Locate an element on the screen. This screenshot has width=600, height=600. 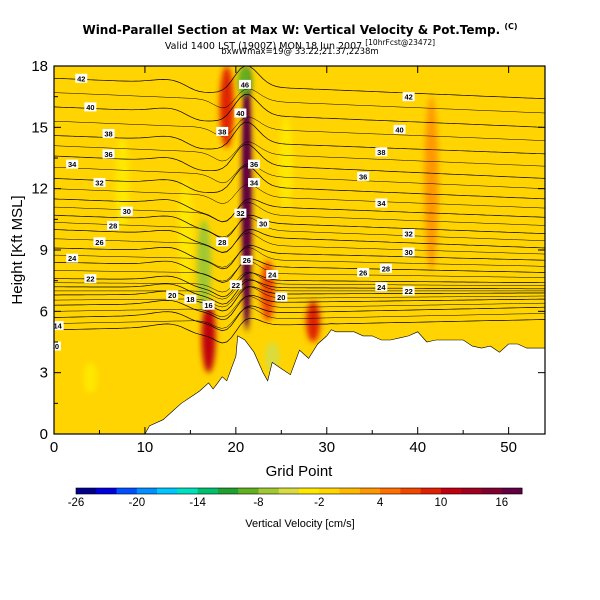
contour-label-3: 36 is located at coordinates (108, 154).